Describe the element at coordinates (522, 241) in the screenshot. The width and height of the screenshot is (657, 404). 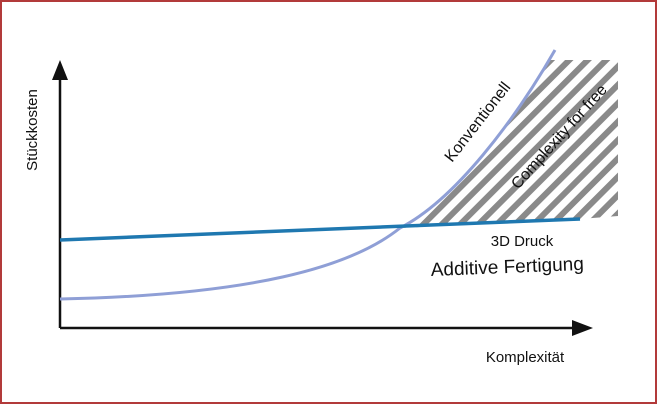
I see `additive-label-line1: 3D Druck` at that location.